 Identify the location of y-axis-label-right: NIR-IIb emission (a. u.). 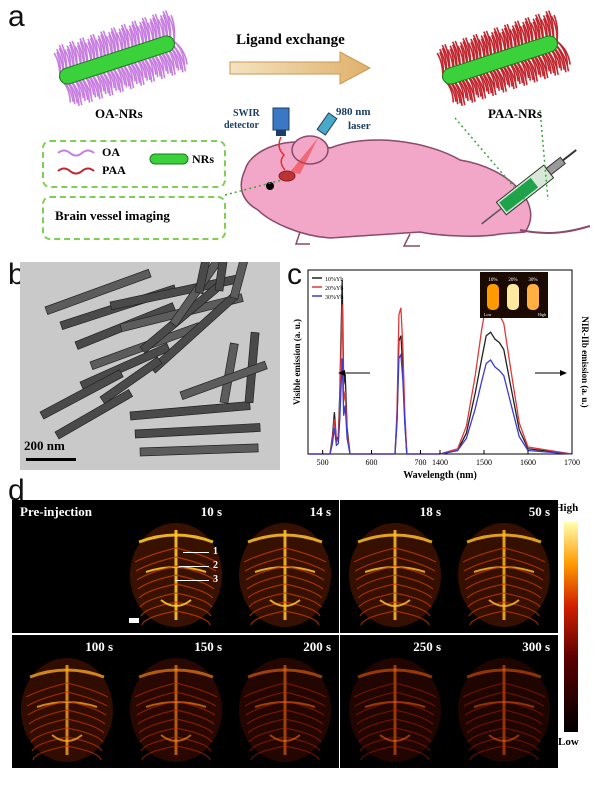
(585, 361).